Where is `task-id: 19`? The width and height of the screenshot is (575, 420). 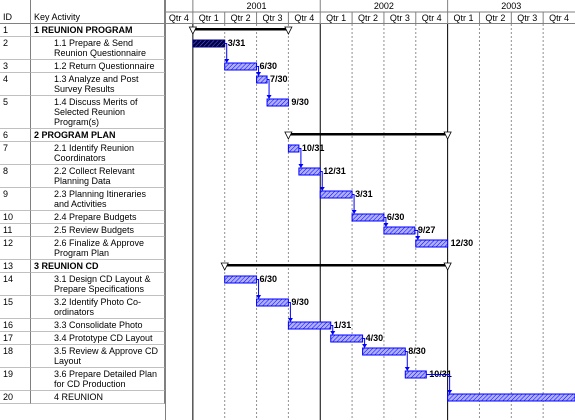
task-id: 19 is located at coordinates (15, 379).